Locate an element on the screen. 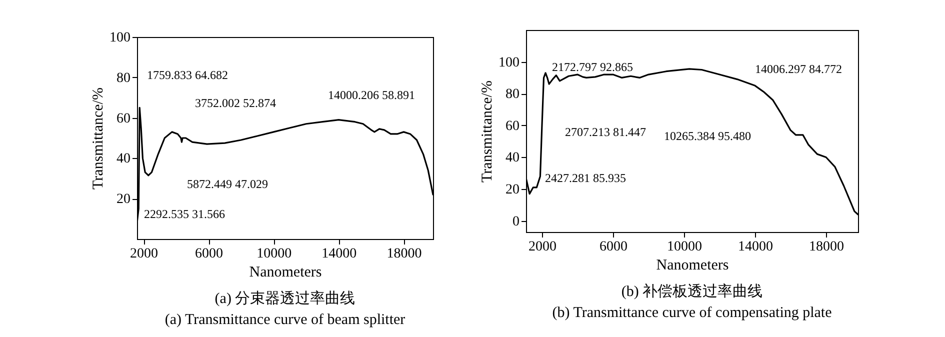  y-tick-label: 0 is located at coordinates (516, 222).